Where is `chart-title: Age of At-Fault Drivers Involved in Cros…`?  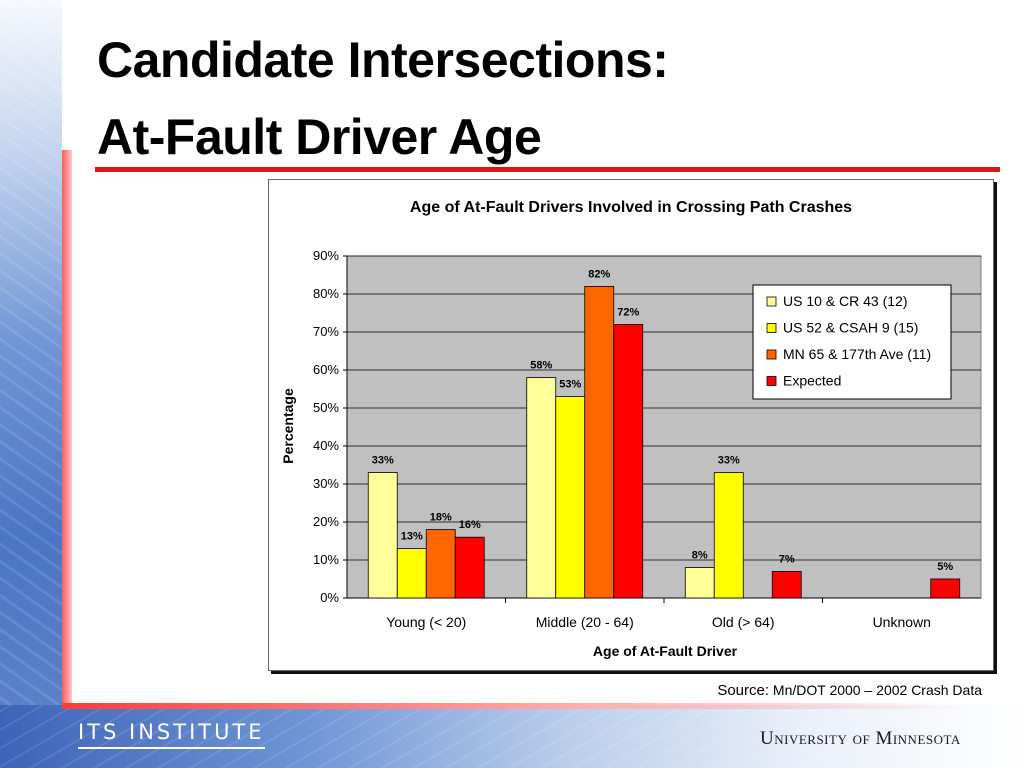 chart-title: Age of At-Fault Drivers Involved in Cros… is located at coordinates (631, 207).